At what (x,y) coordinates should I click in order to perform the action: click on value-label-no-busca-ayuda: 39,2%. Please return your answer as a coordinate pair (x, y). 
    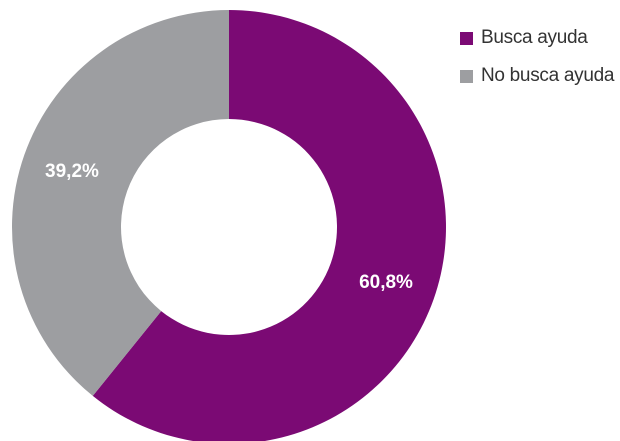
    Looking at the image, I should click on (72, 171).